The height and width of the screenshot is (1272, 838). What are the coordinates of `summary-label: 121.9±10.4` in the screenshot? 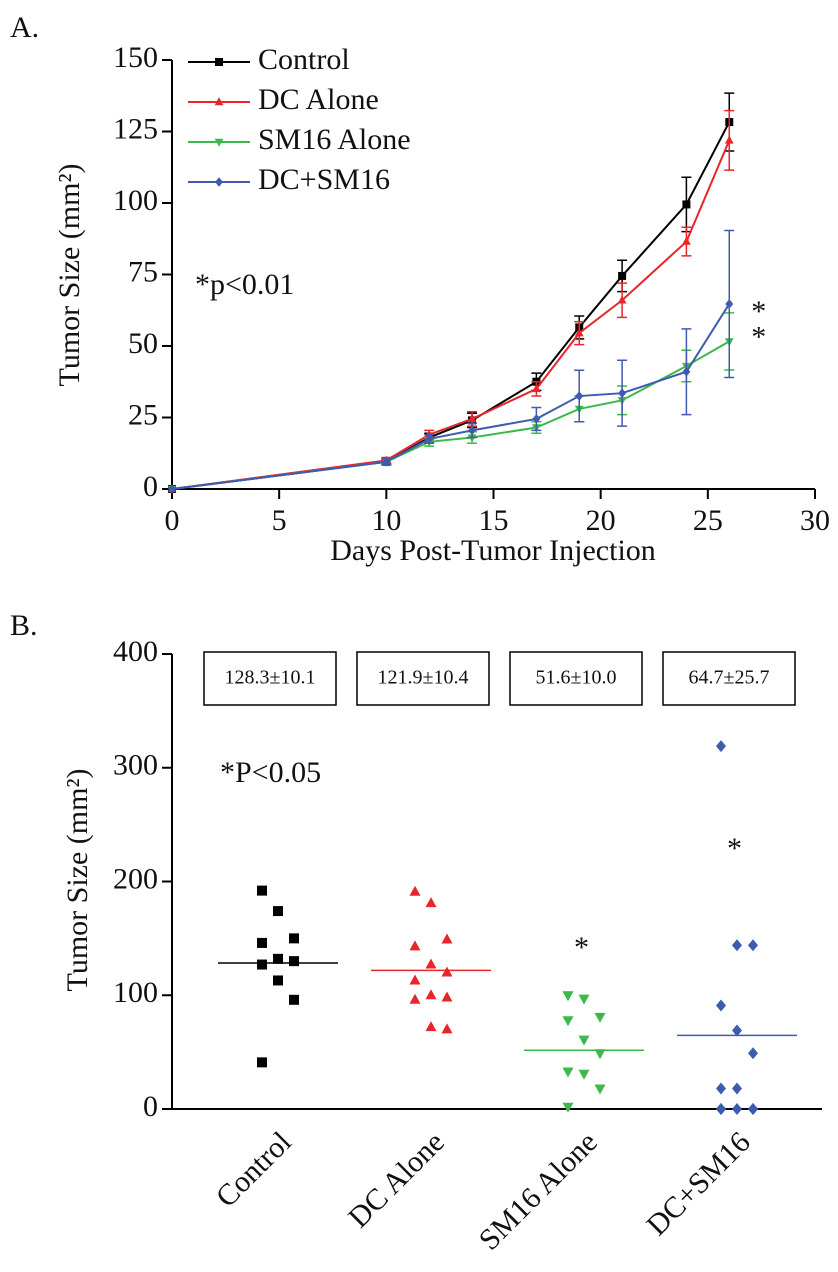 It's located at (423, 678).